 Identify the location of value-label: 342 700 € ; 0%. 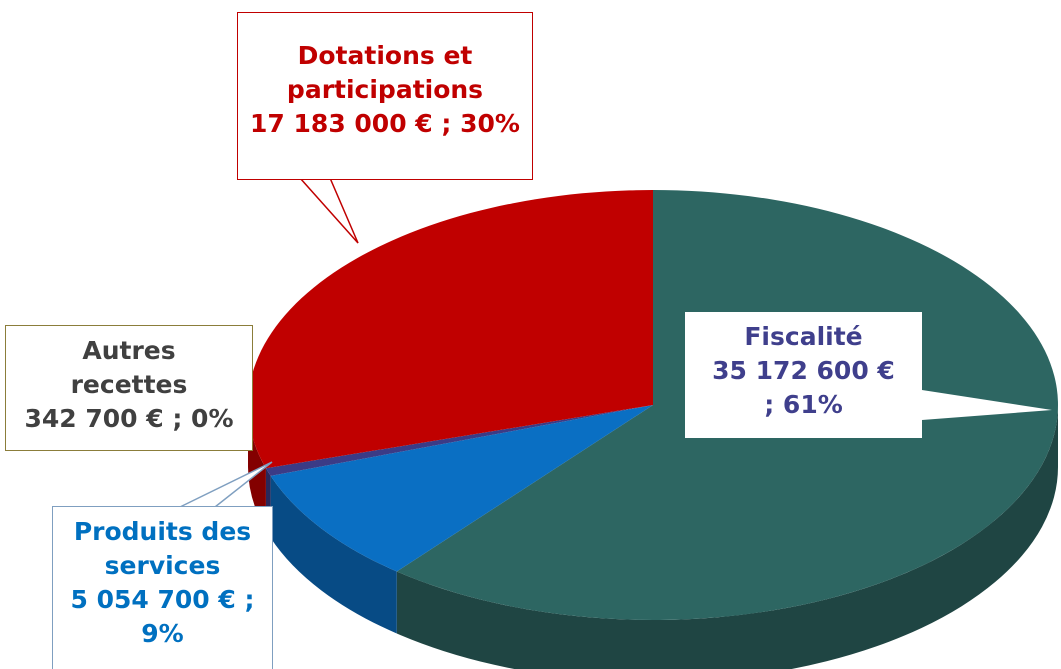
(129, 418).